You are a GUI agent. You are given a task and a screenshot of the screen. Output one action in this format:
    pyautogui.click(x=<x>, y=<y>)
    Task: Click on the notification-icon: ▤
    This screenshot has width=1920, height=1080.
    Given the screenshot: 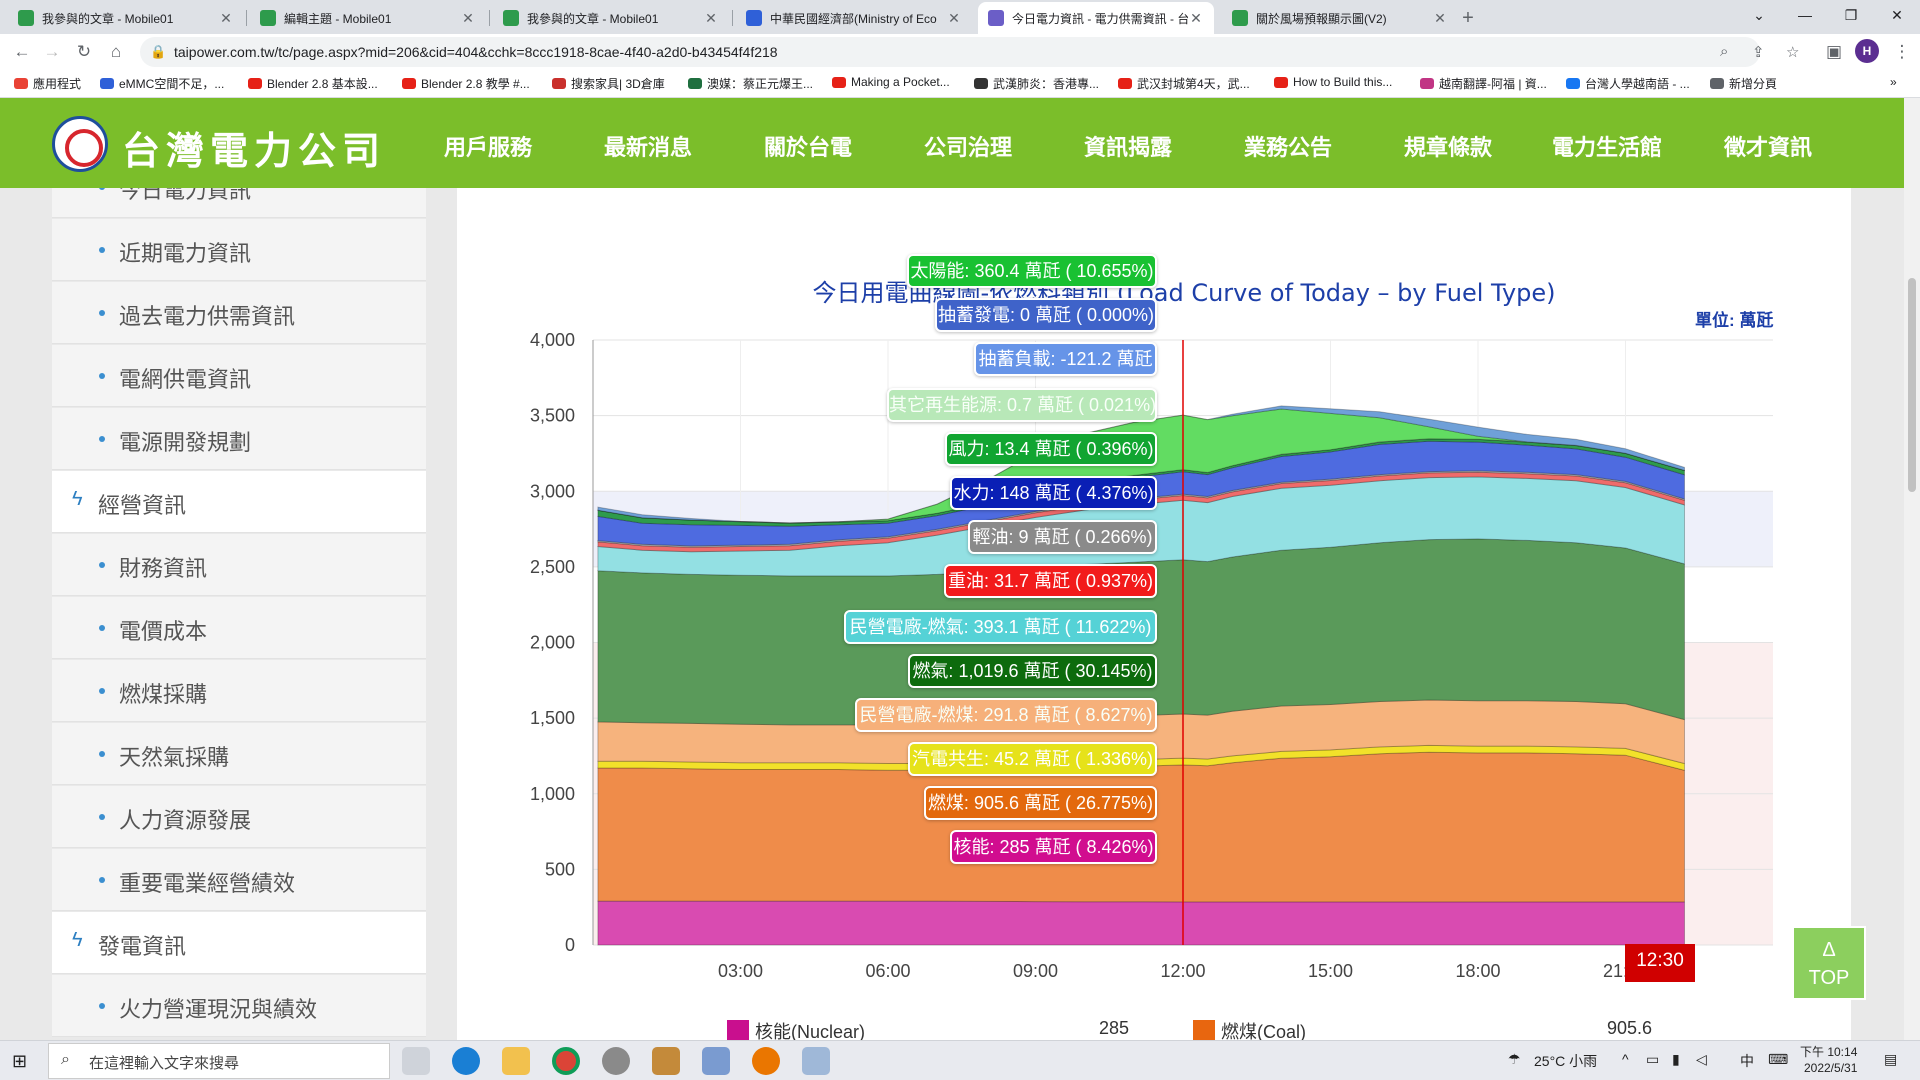 What is the action you would take?
    pyautogui.click(x=1891, y=1059)
    